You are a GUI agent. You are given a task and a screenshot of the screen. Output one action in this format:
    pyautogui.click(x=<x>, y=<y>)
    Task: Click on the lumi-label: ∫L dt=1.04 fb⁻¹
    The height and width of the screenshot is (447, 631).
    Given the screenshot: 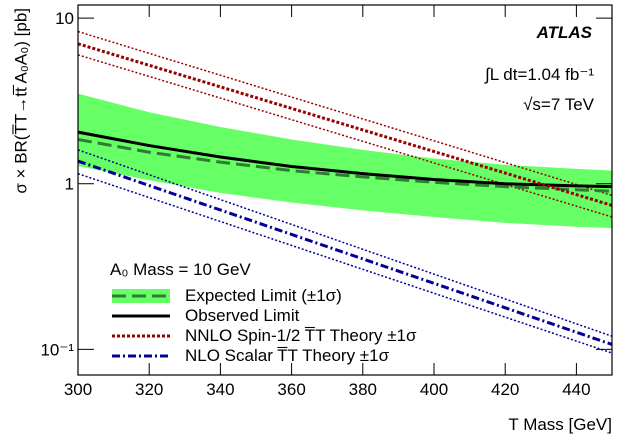 What is the action you would take?
    pyautogui.click(x=539, y=74)
    